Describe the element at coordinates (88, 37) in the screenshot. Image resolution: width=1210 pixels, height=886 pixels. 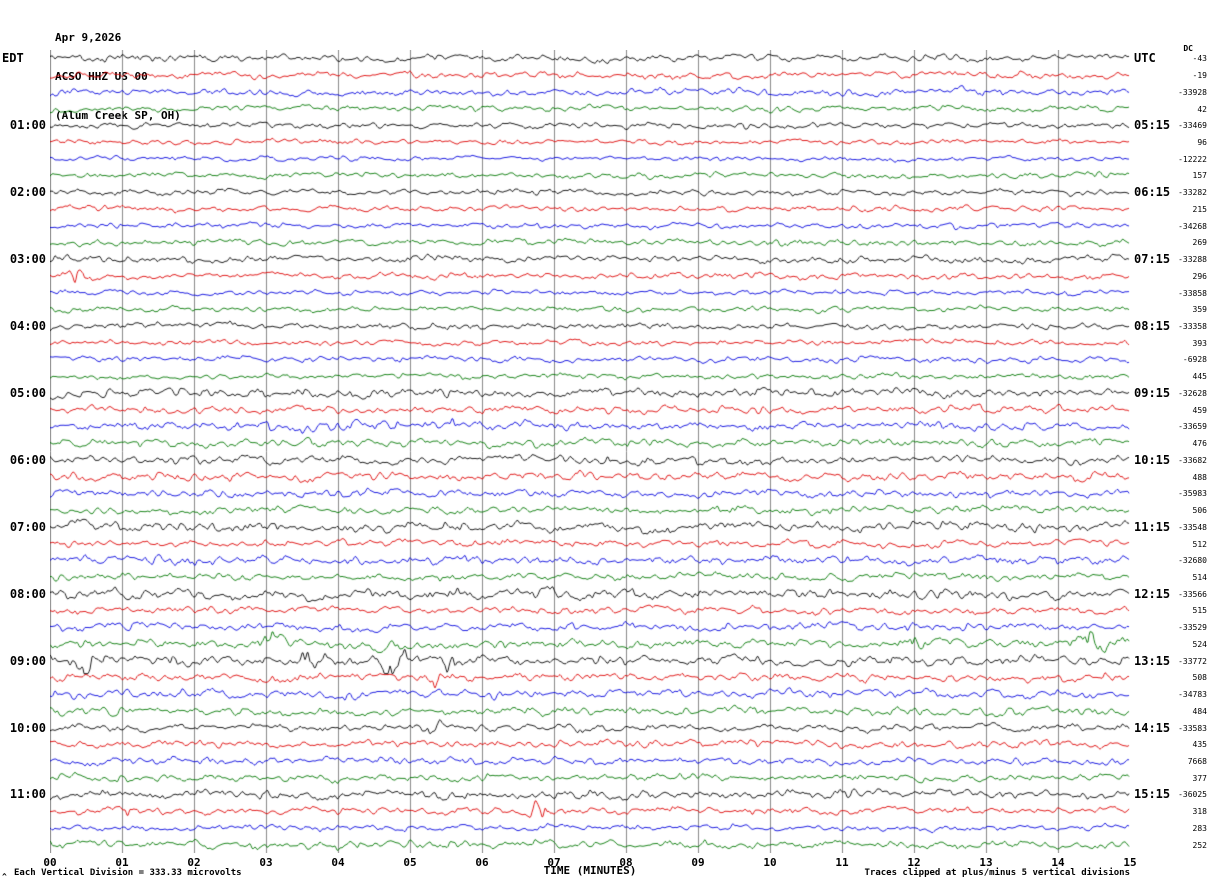
I see `header-date: Apr 9,2026` at that location.